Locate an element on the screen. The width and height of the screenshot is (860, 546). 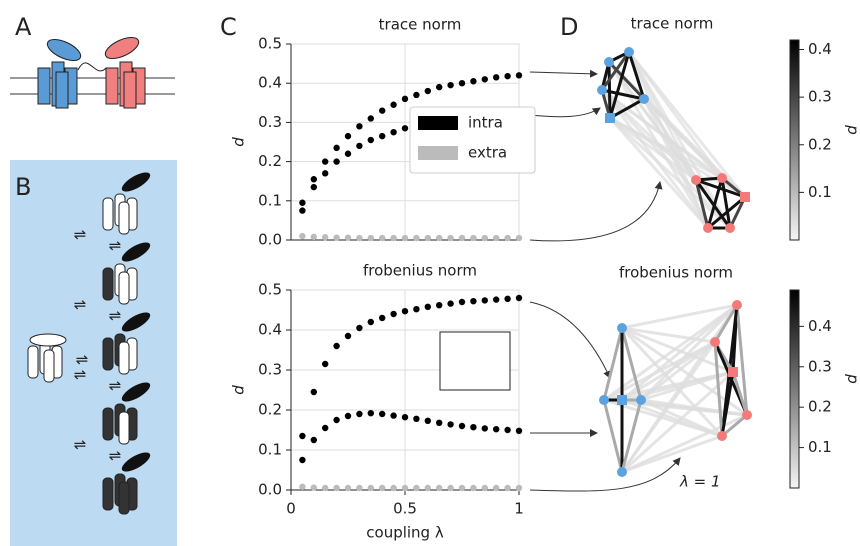
legend-swatch is located at coordinates (438, 153).